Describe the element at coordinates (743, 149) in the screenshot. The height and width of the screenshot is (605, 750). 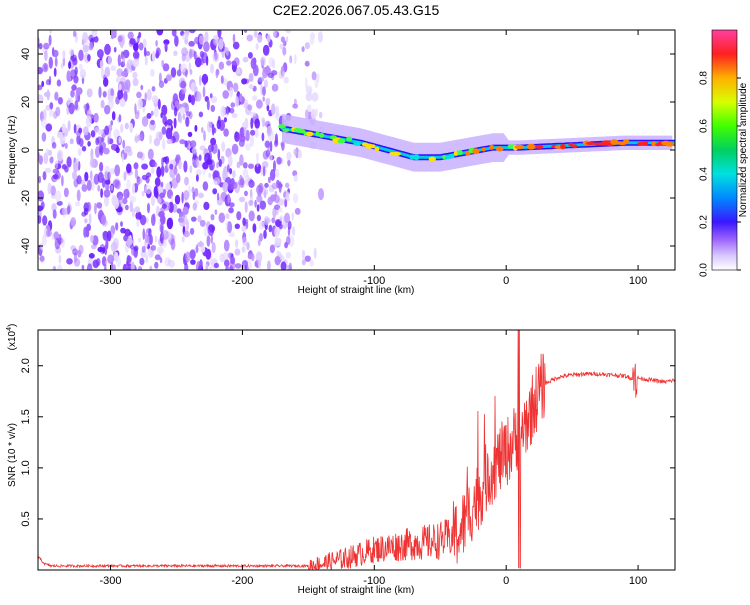
I see `colorbar-label: Normalized spectral amplitude` at that location.